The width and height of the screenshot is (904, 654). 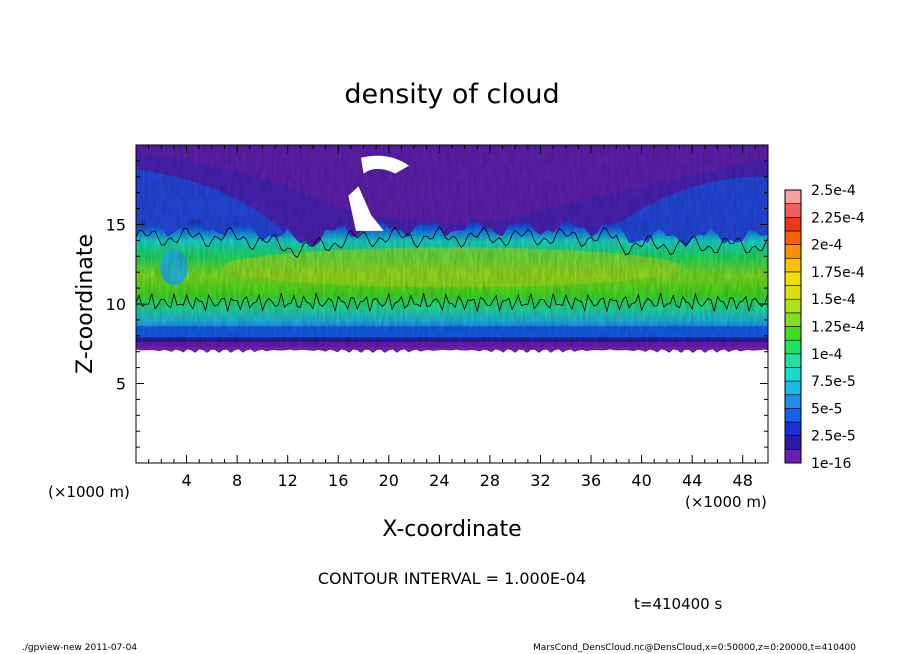 What do you see at coordinates (826, 409) in the screenshot?
I see `colorbar-label: 5e-5` at bounding box center [826, 409].